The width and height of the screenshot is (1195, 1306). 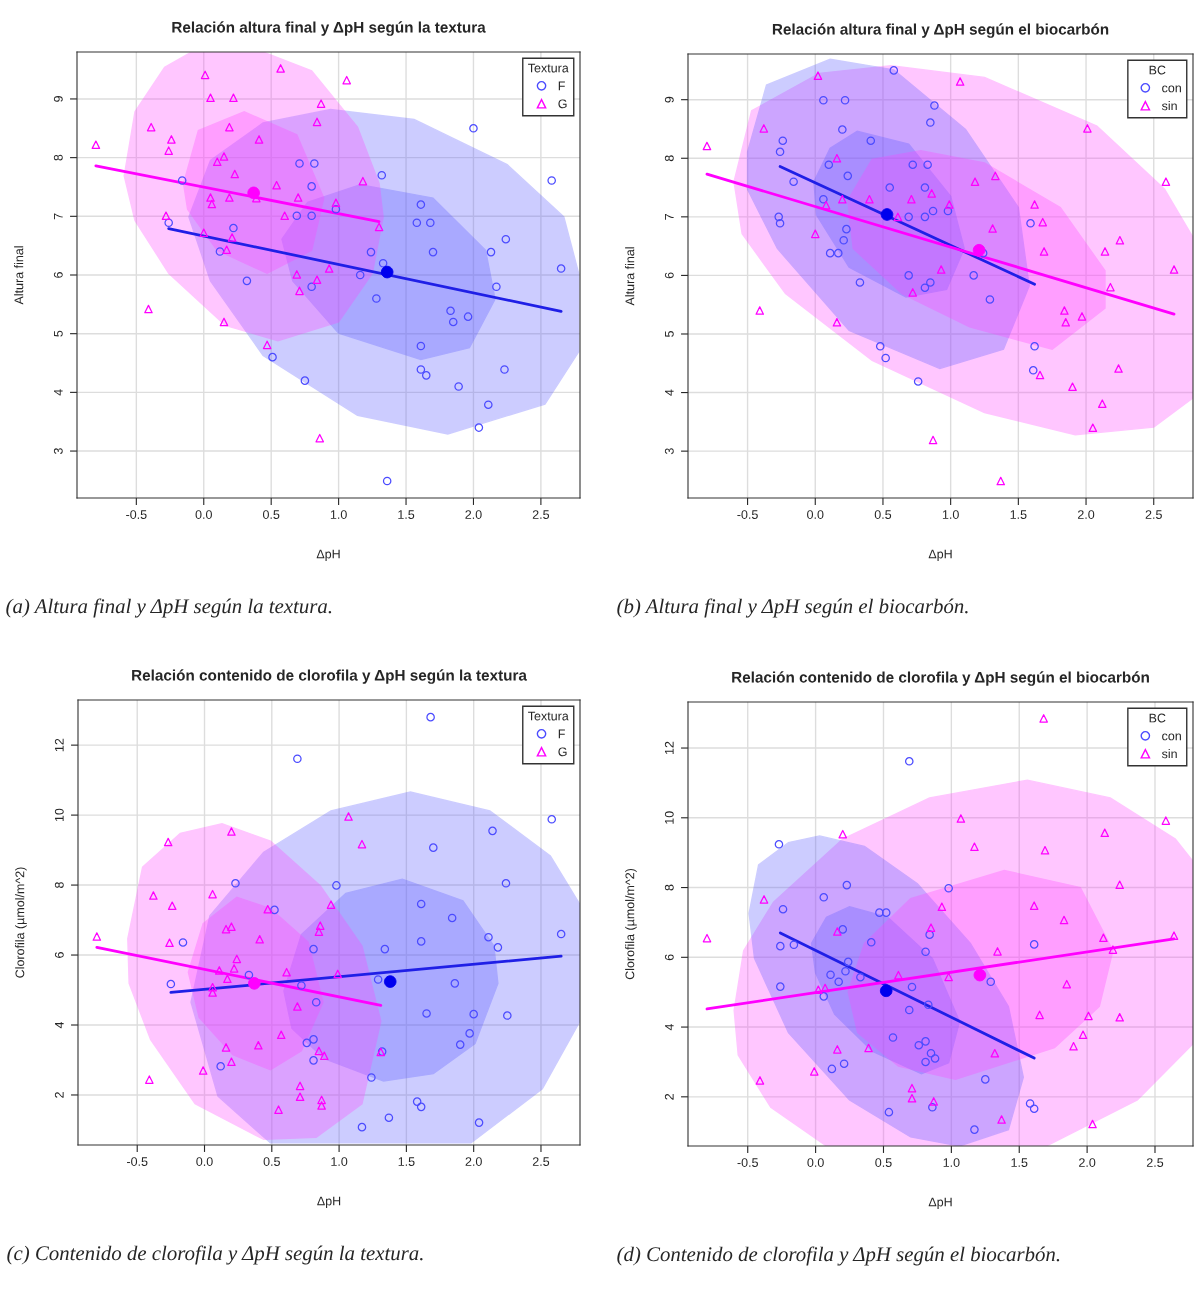 What do you see at coordinates (169, 608) in the screenshot?
I see `text: (a) Altura final y ΔpH según la textura.` at bounding box center [169, 608].